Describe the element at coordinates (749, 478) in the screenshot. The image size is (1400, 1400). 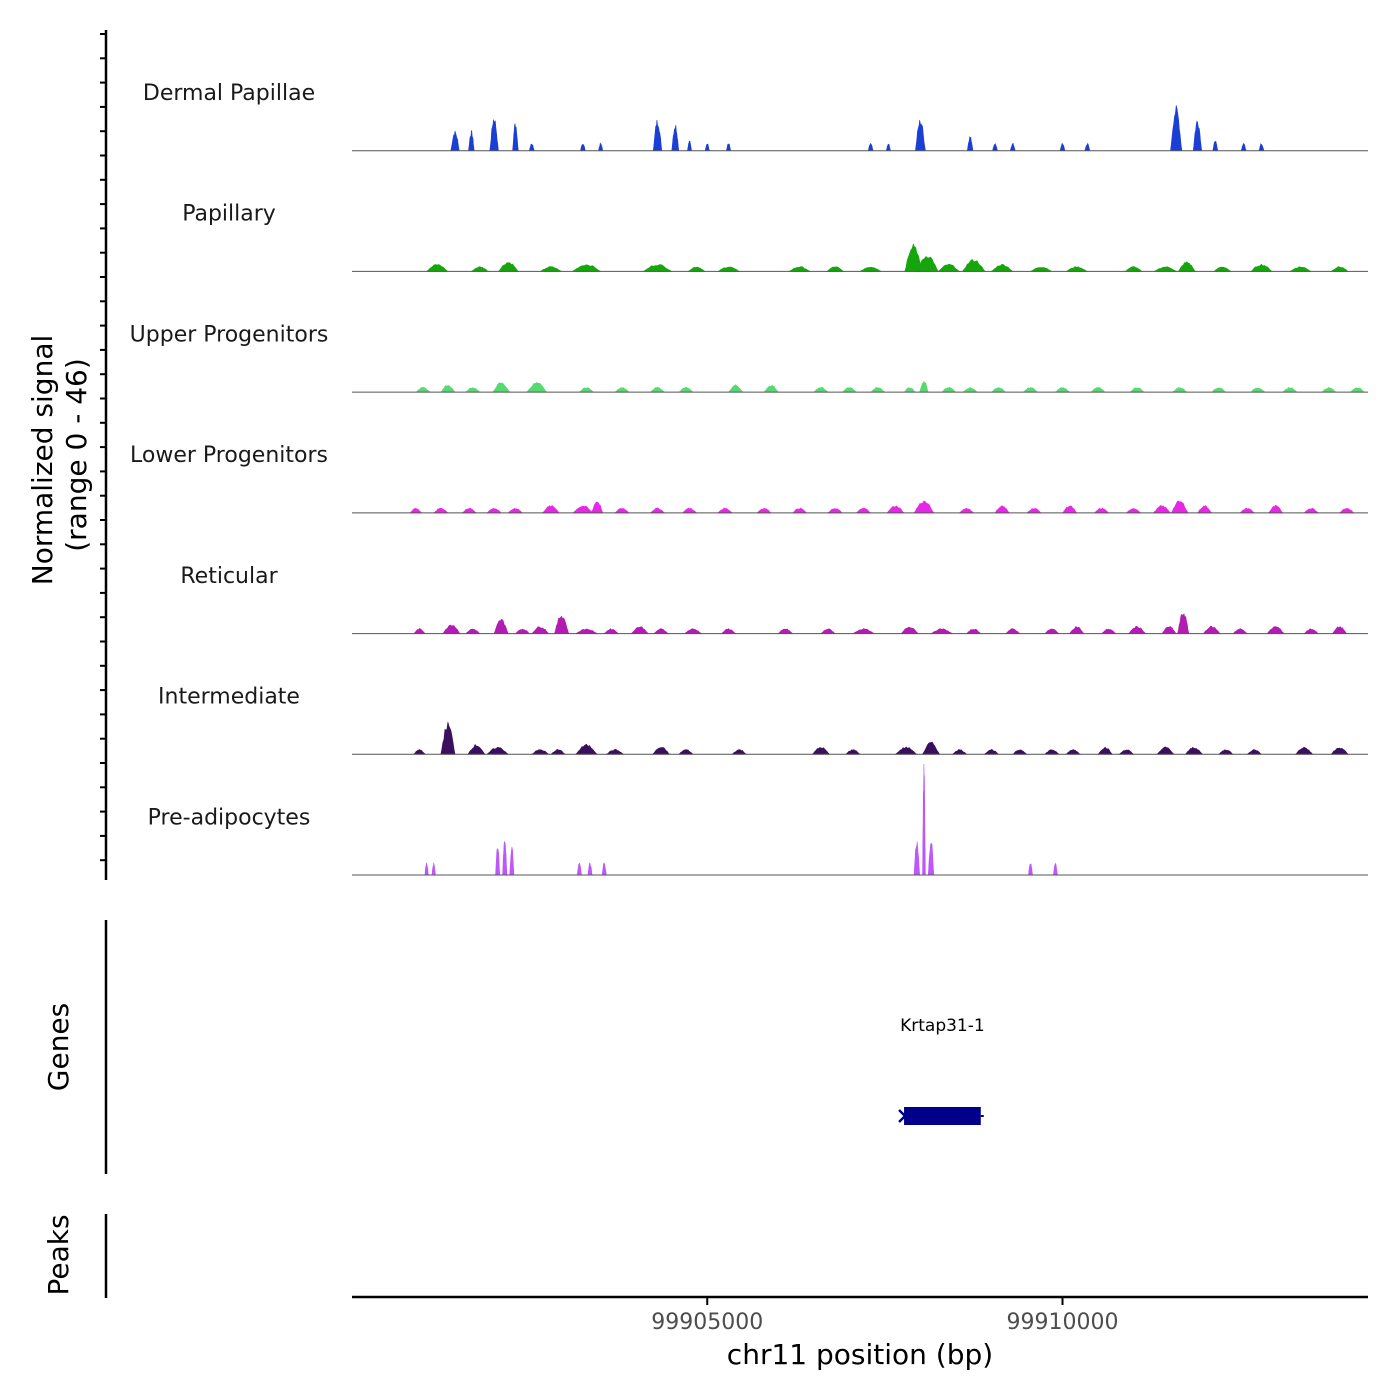
I see `track-lower-progenitors: Lower Progenitors` at that location.